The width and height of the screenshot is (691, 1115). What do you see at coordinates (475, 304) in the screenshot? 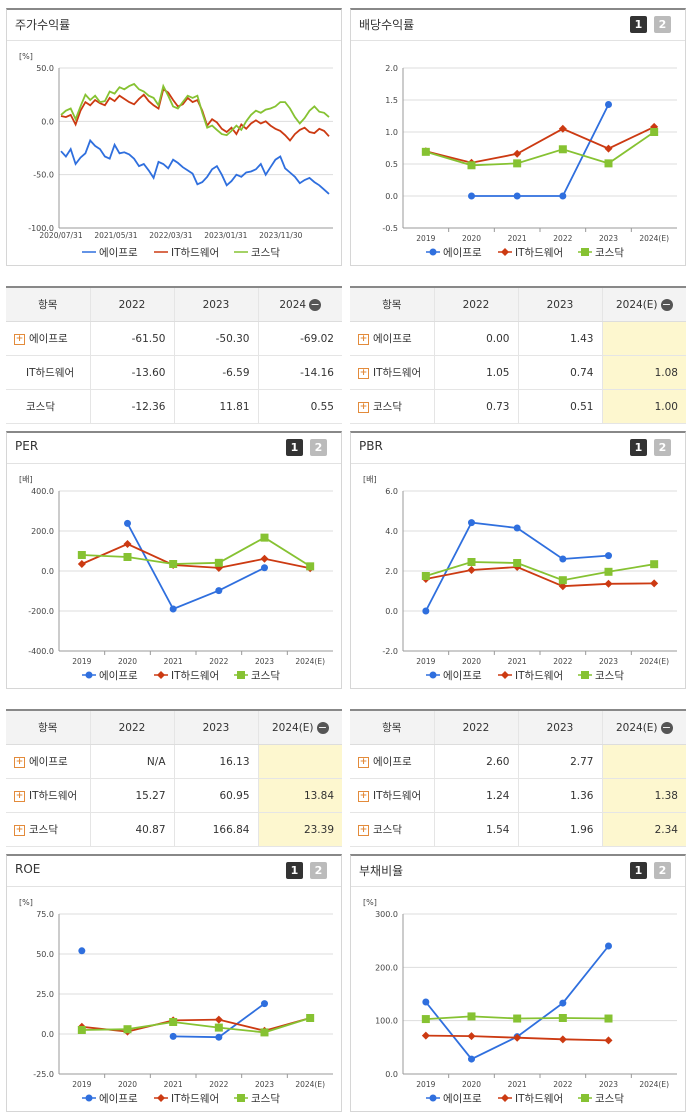
I see `col-header: 2022` at bounding box center [475, 304].